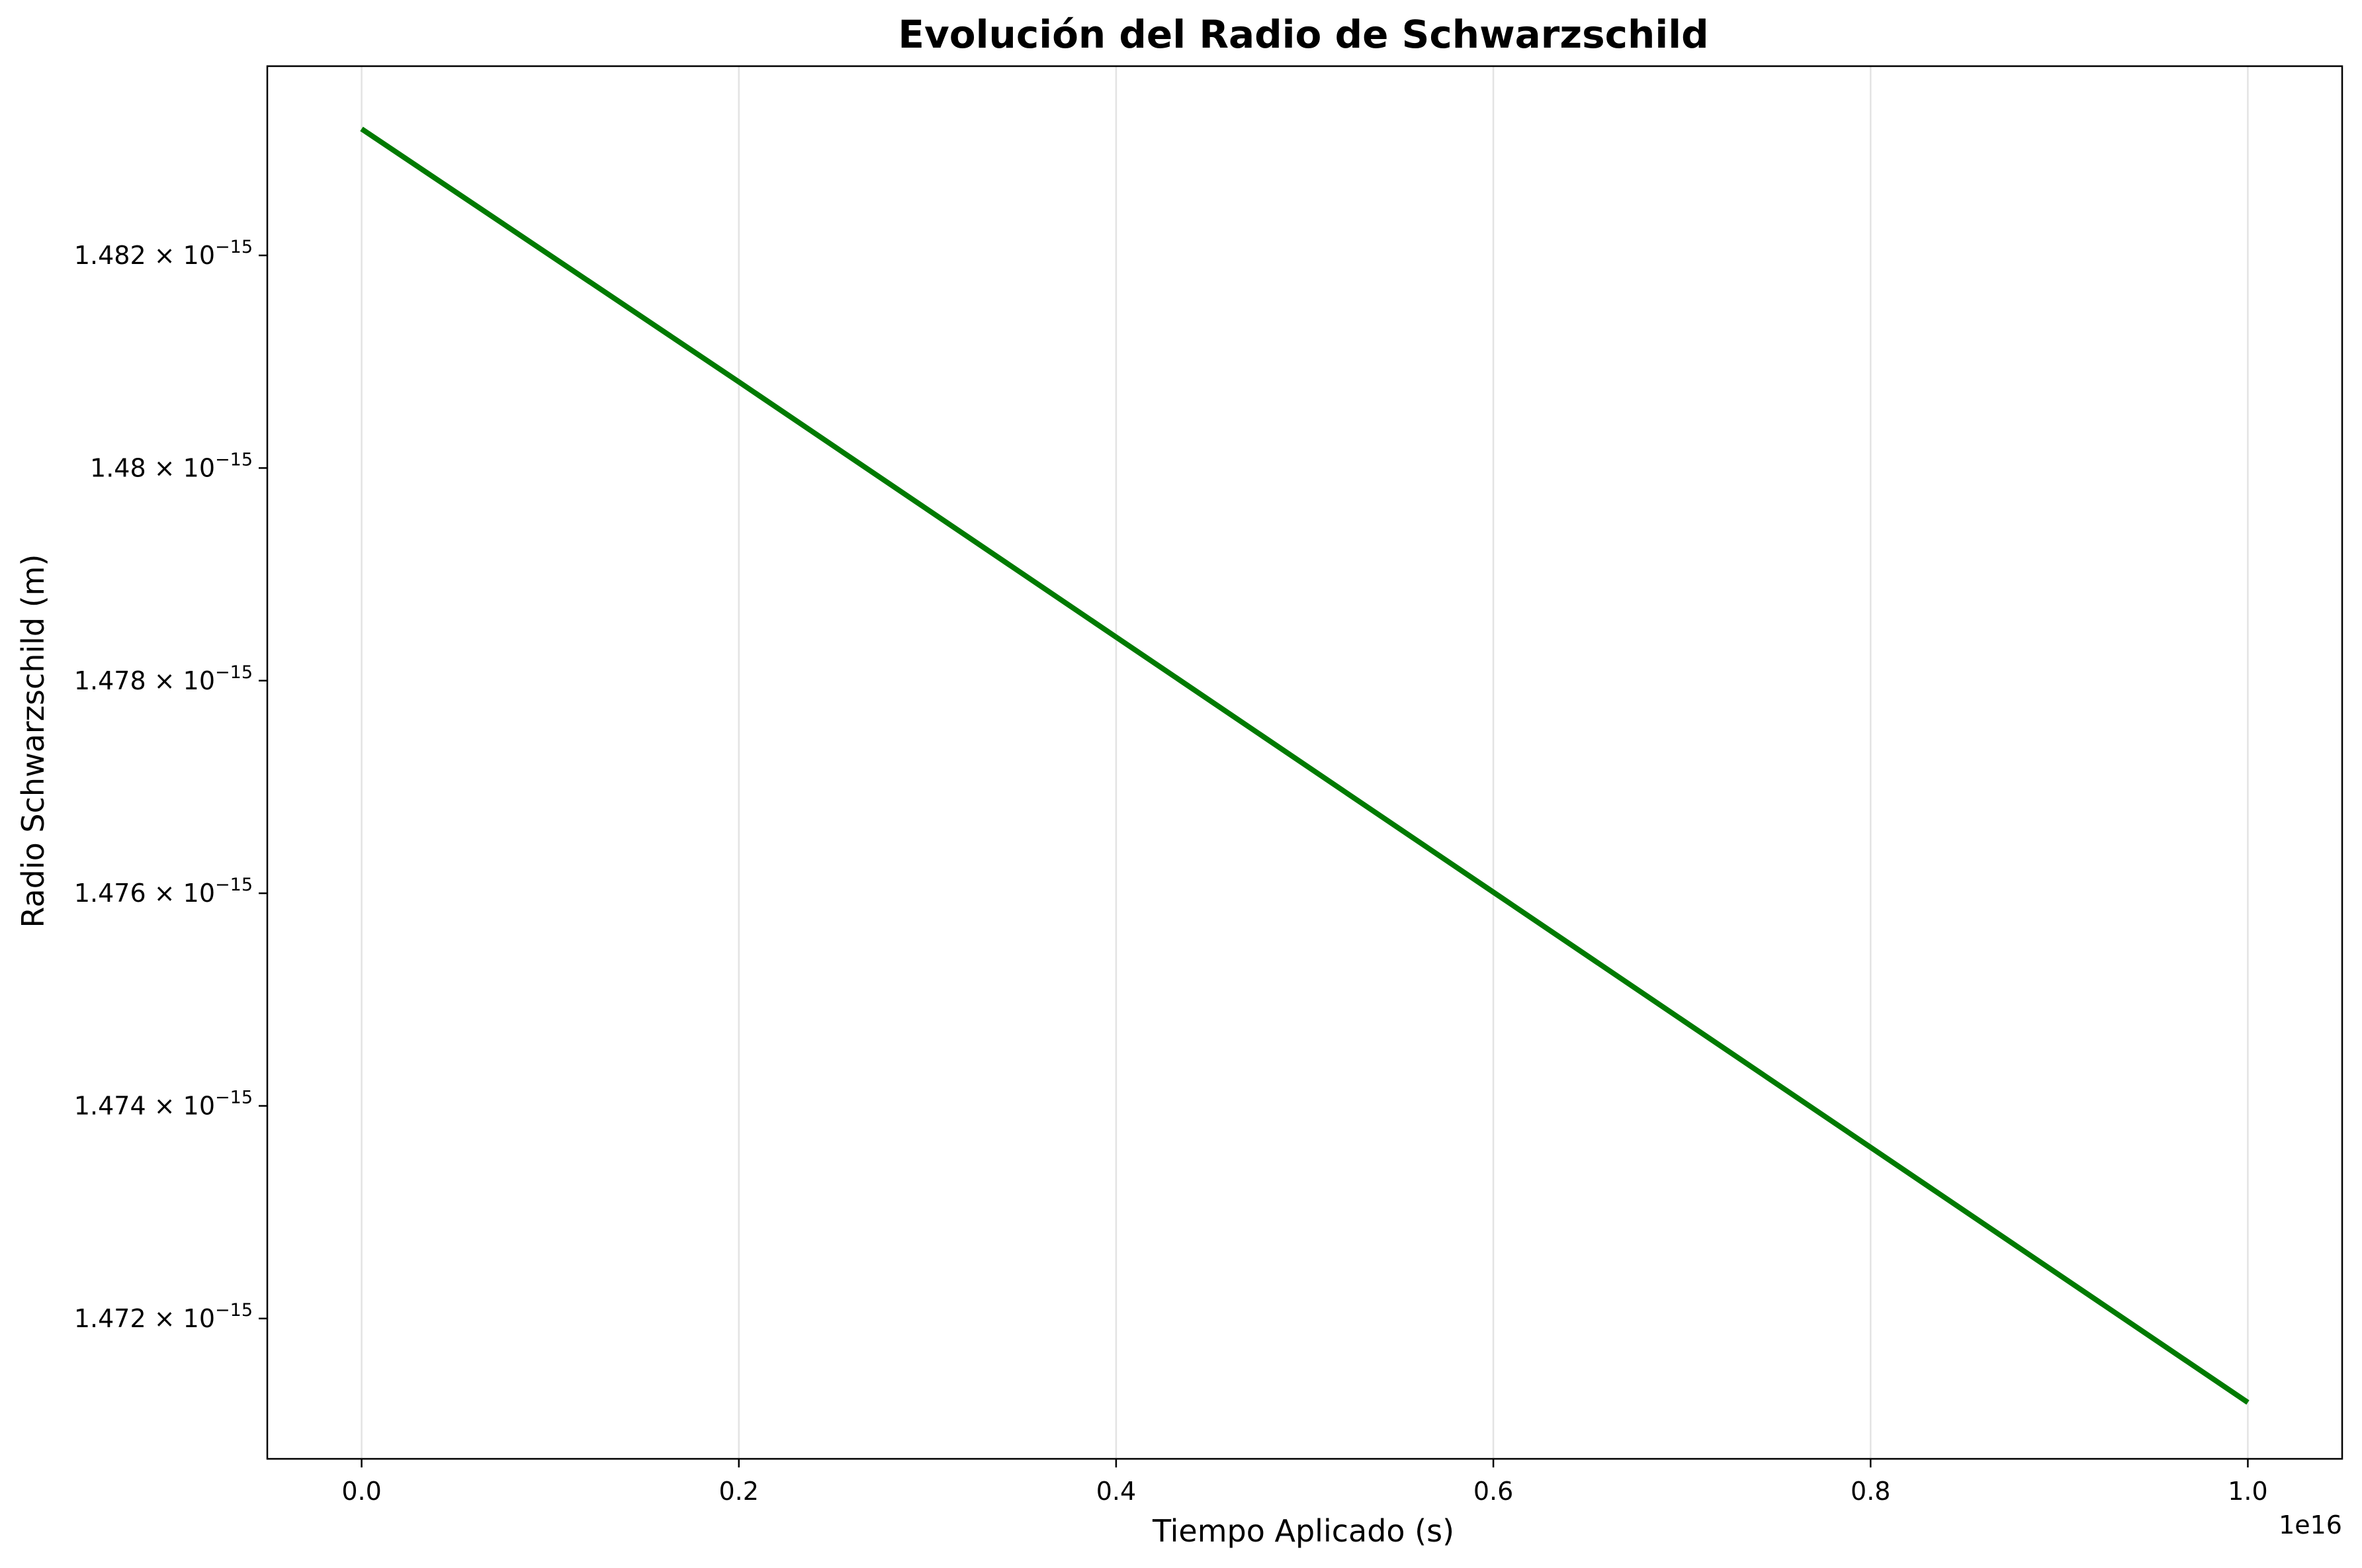 Image resolution: width=2362 pixels, height=1568 pixels. Describe the element at coordinates (361, 1492) in the screenshot. I see `x-tick-label: 0.0` at that location.